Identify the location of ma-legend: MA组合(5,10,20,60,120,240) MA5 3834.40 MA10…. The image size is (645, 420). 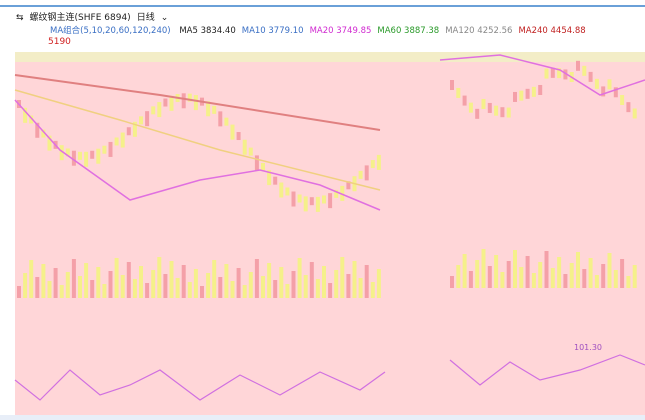
(321, 30).